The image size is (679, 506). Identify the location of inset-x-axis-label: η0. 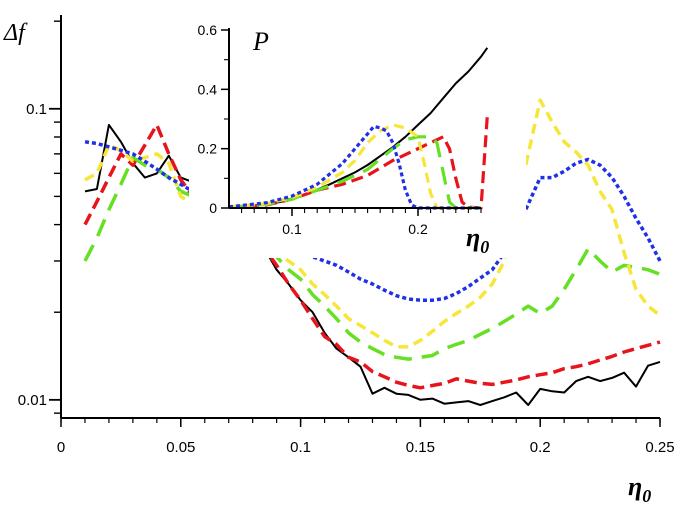
(477, 240).